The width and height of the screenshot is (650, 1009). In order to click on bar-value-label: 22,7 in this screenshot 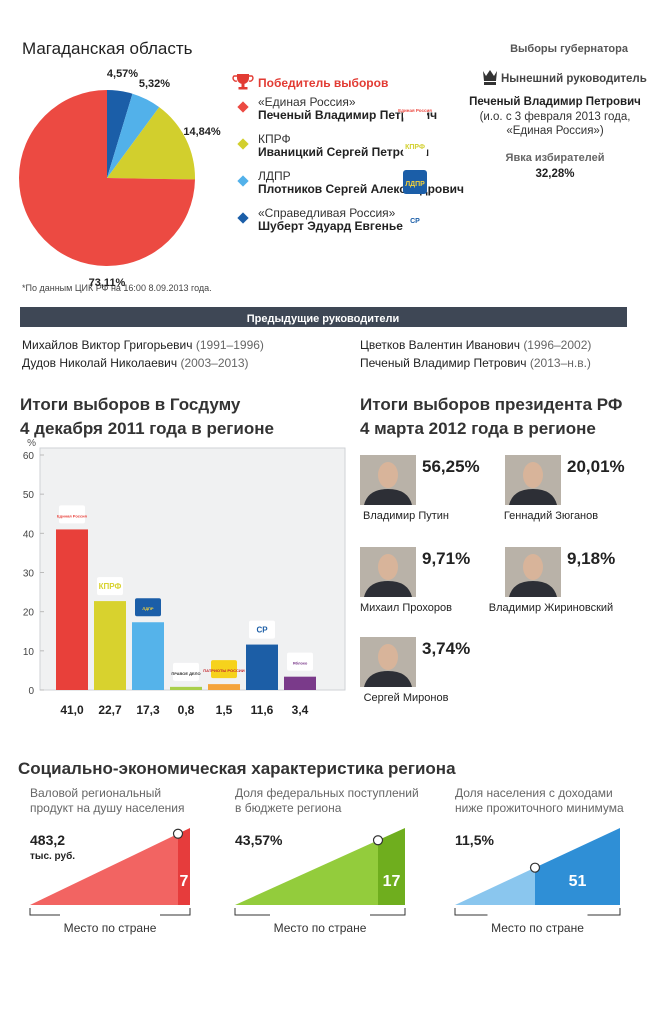, I will do `click(110, 710)`.